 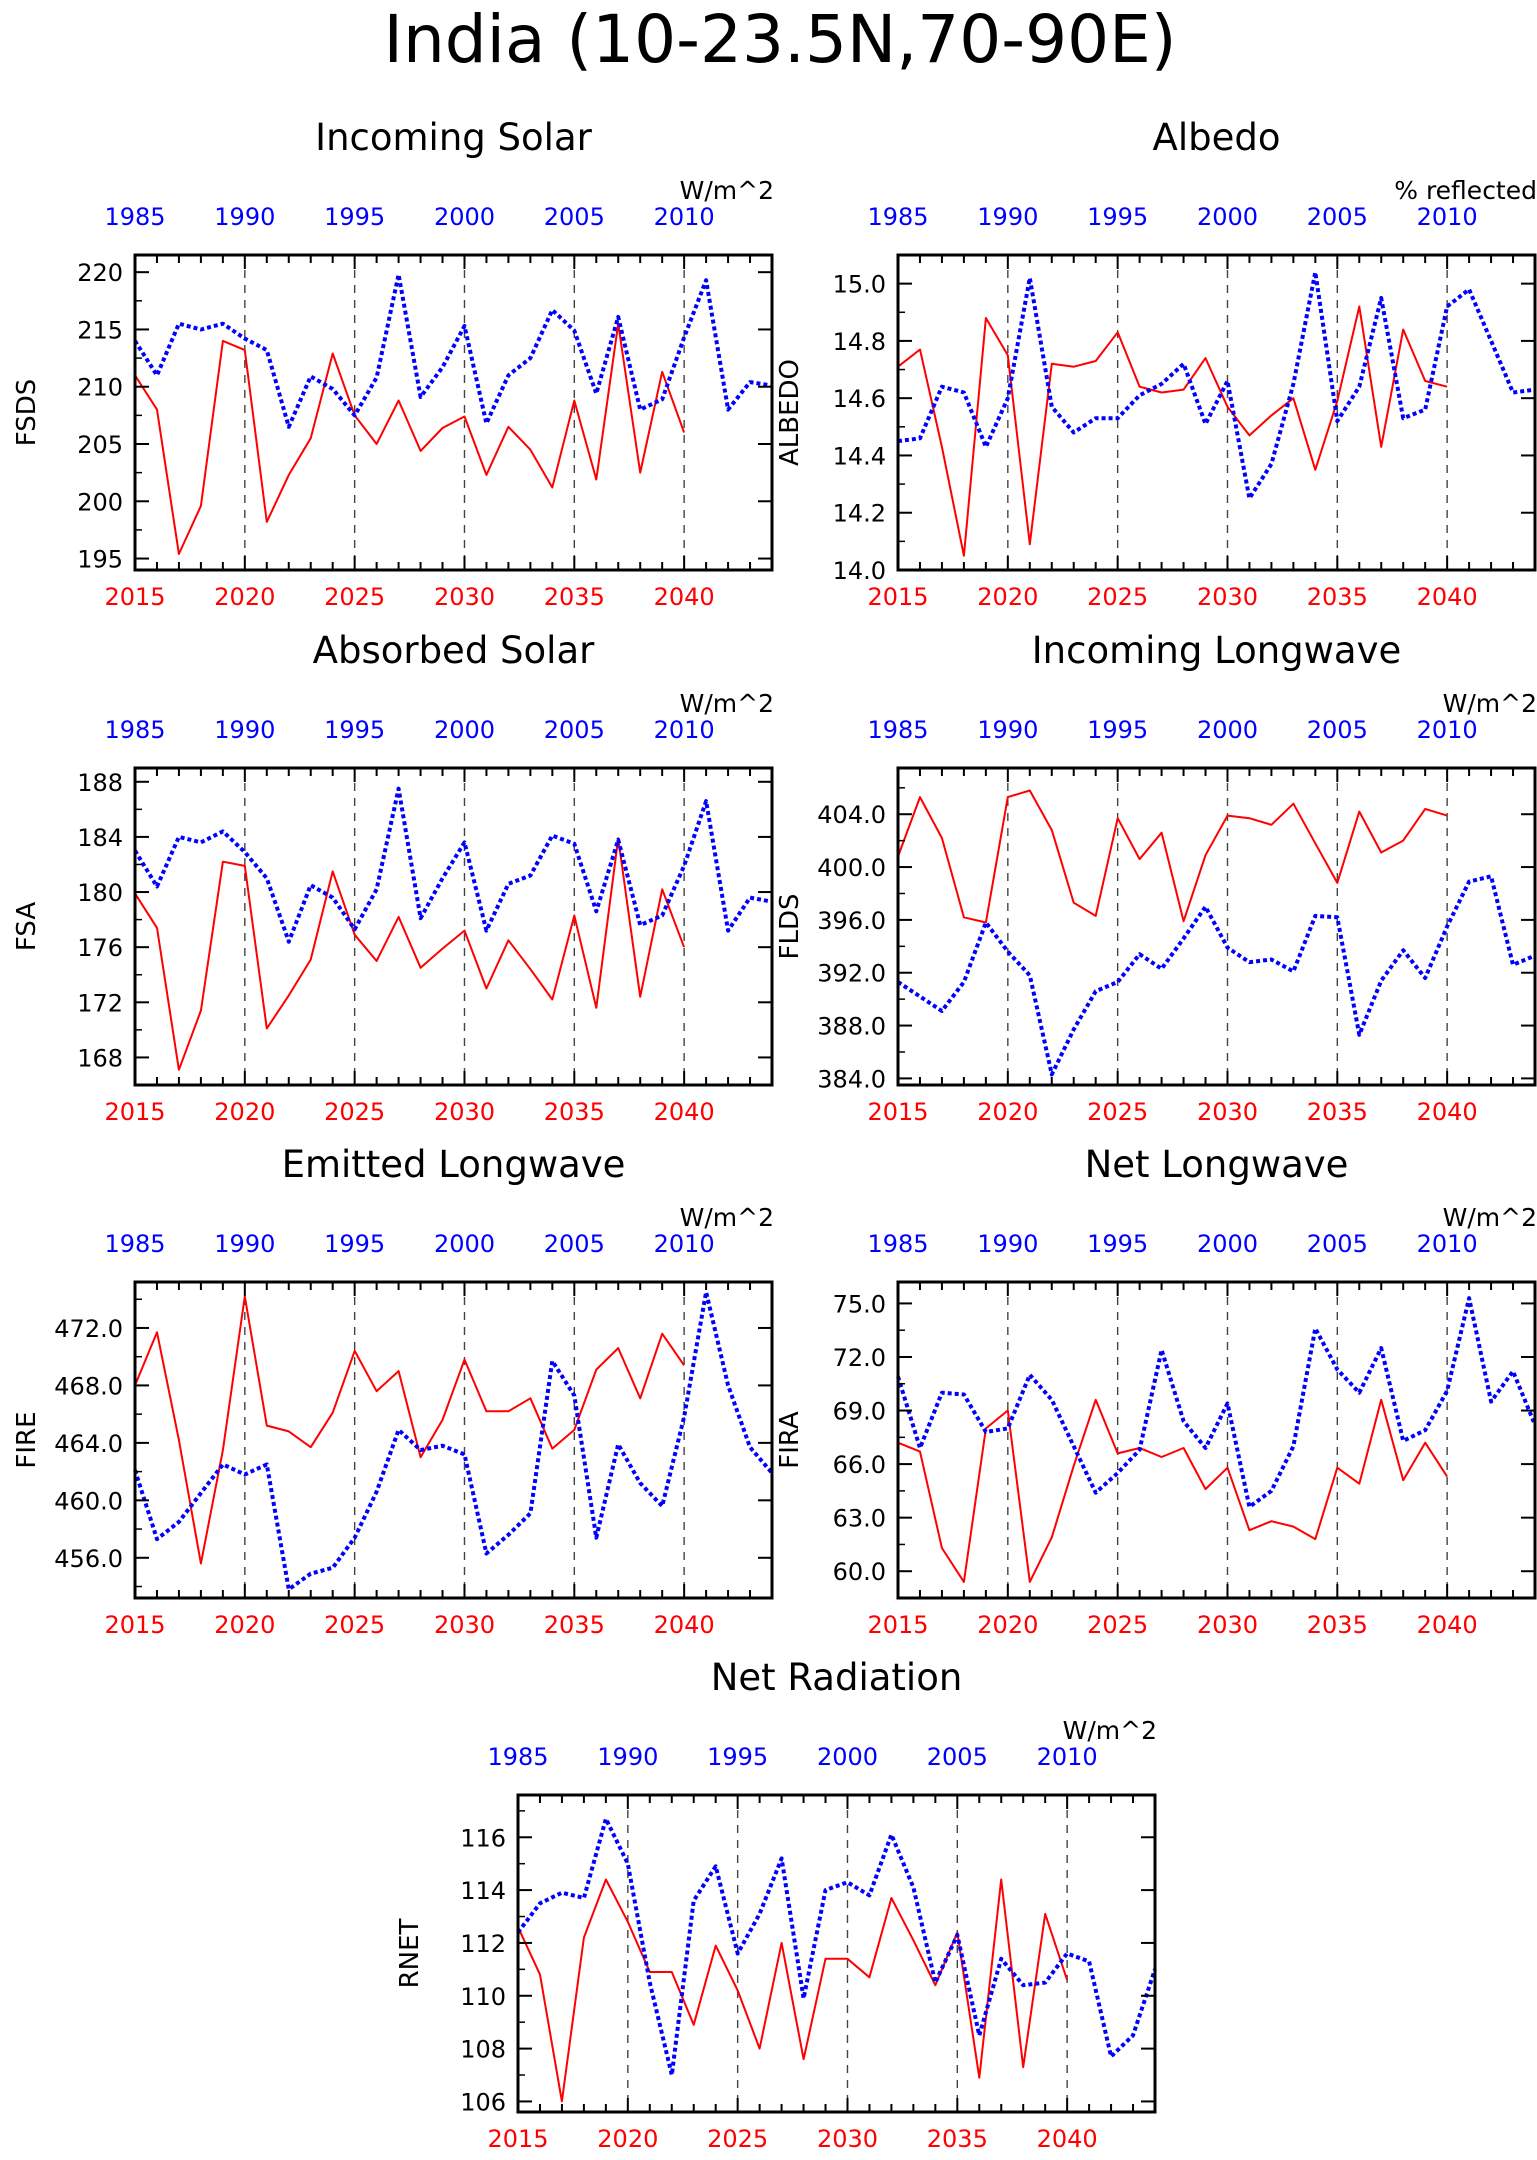 What do you see at coordinates (779, 39) in the screenshot?
I see `figure-title: India (10-23.5N,70-90E)` at bounding box center [779, 39].